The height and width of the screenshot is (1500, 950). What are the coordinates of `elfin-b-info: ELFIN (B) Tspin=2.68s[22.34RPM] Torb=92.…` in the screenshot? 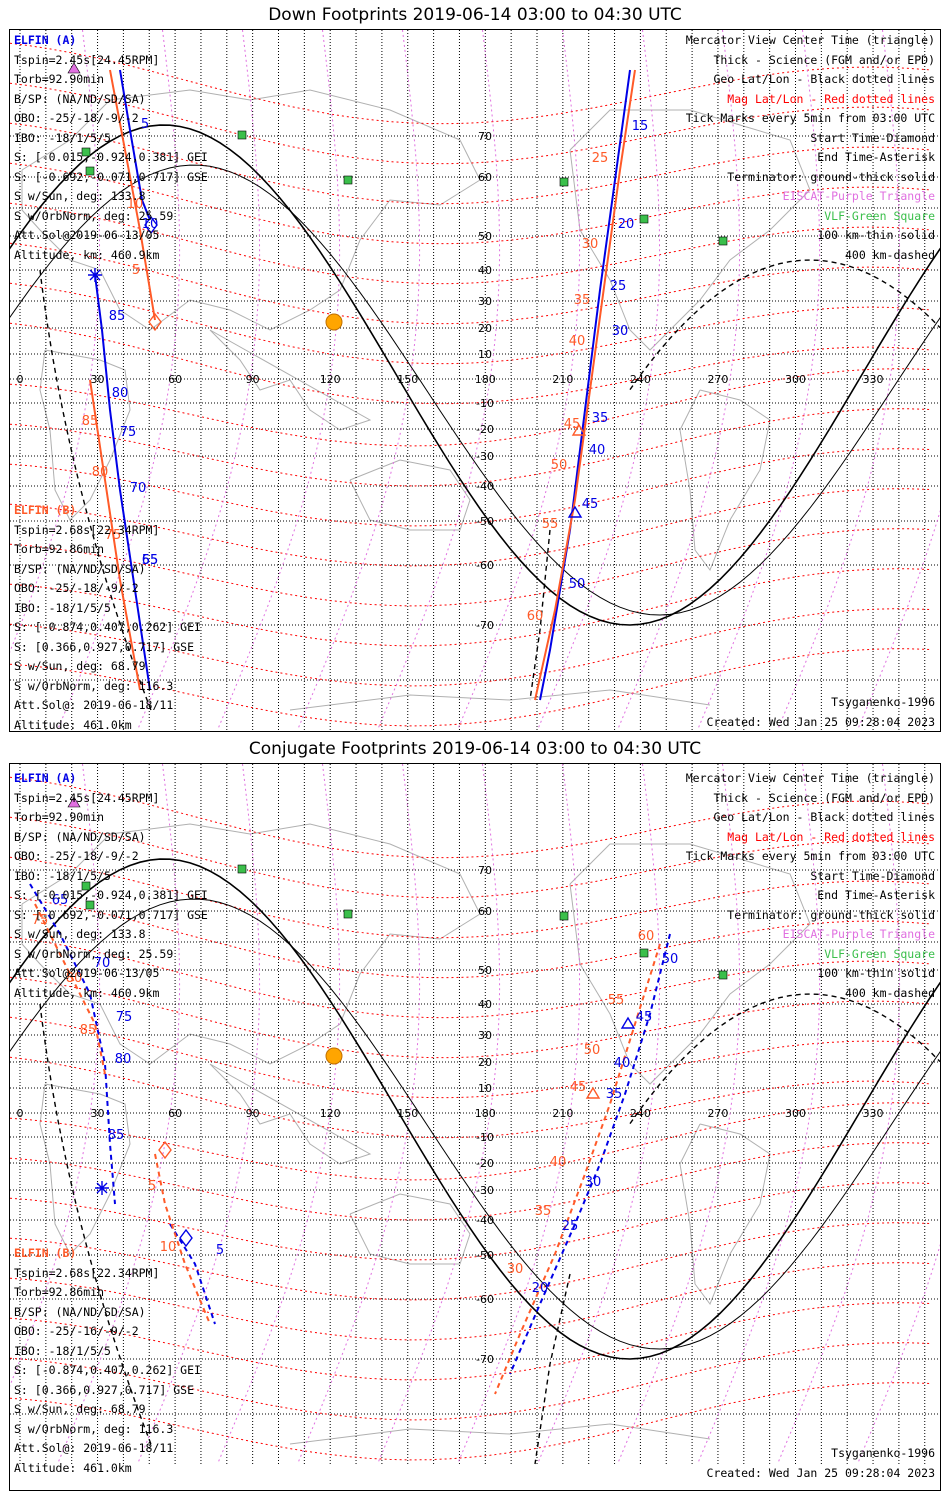 It's located at (107, 1361).